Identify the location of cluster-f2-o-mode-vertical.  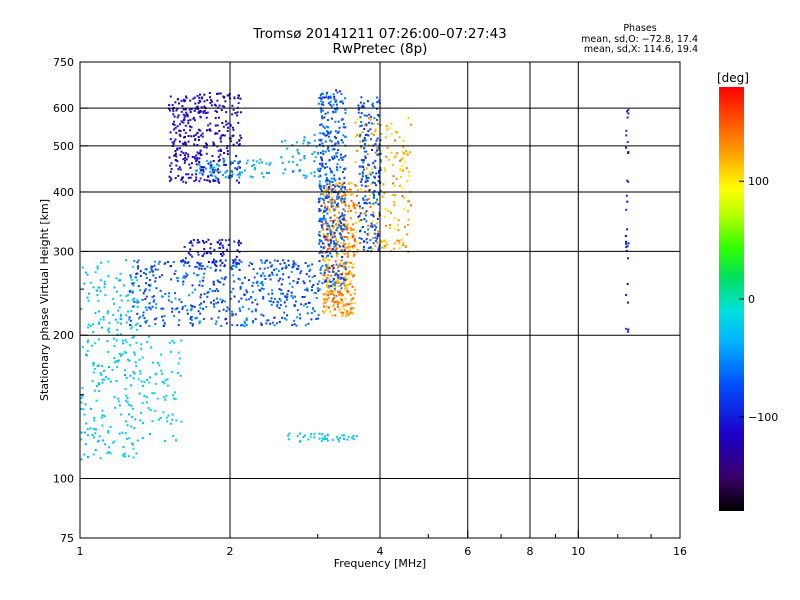
(332, 190).